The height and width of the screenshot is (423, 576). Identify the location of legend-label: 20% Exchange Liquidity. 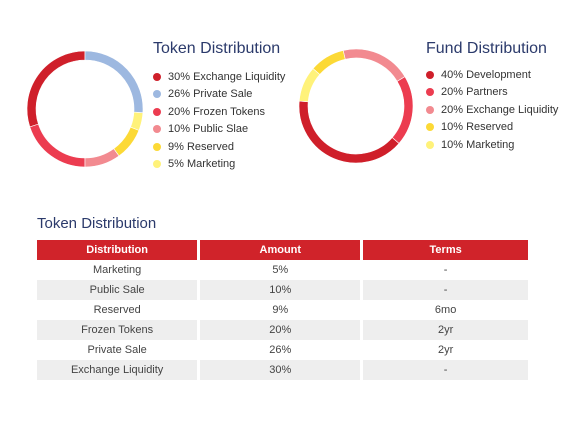
(500, 109).